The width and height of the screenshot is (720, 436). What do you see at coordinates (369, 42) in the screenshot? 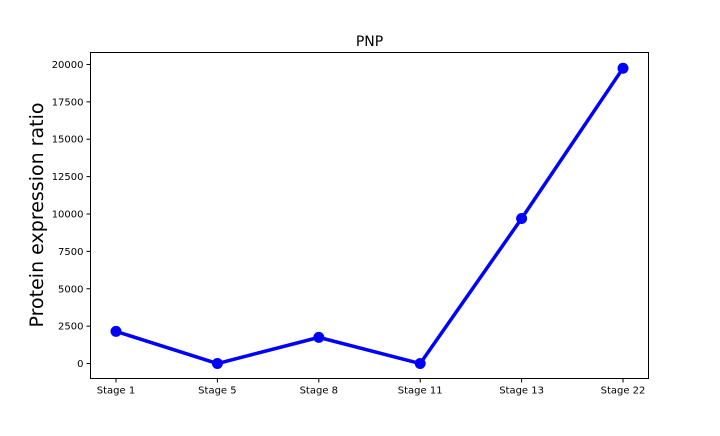
I see `chart-title: PNP` at bounding box center [369, 42].